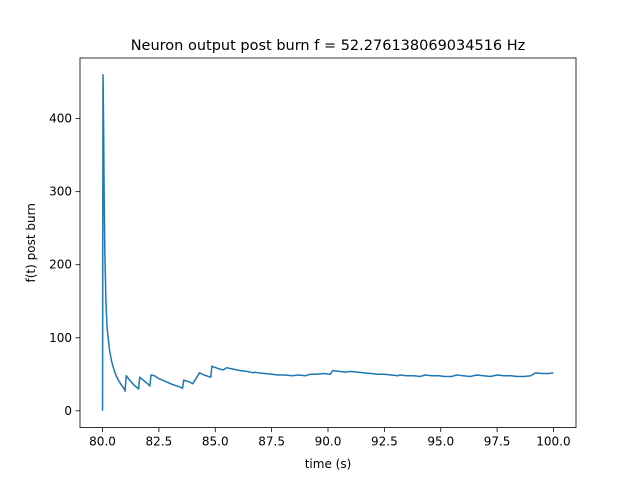 The width and height of the screenshot is (640, 480). Describe the element at coordinates (553, 442) in the screenshot. I see `x-tick-label: 100.0` at that location.